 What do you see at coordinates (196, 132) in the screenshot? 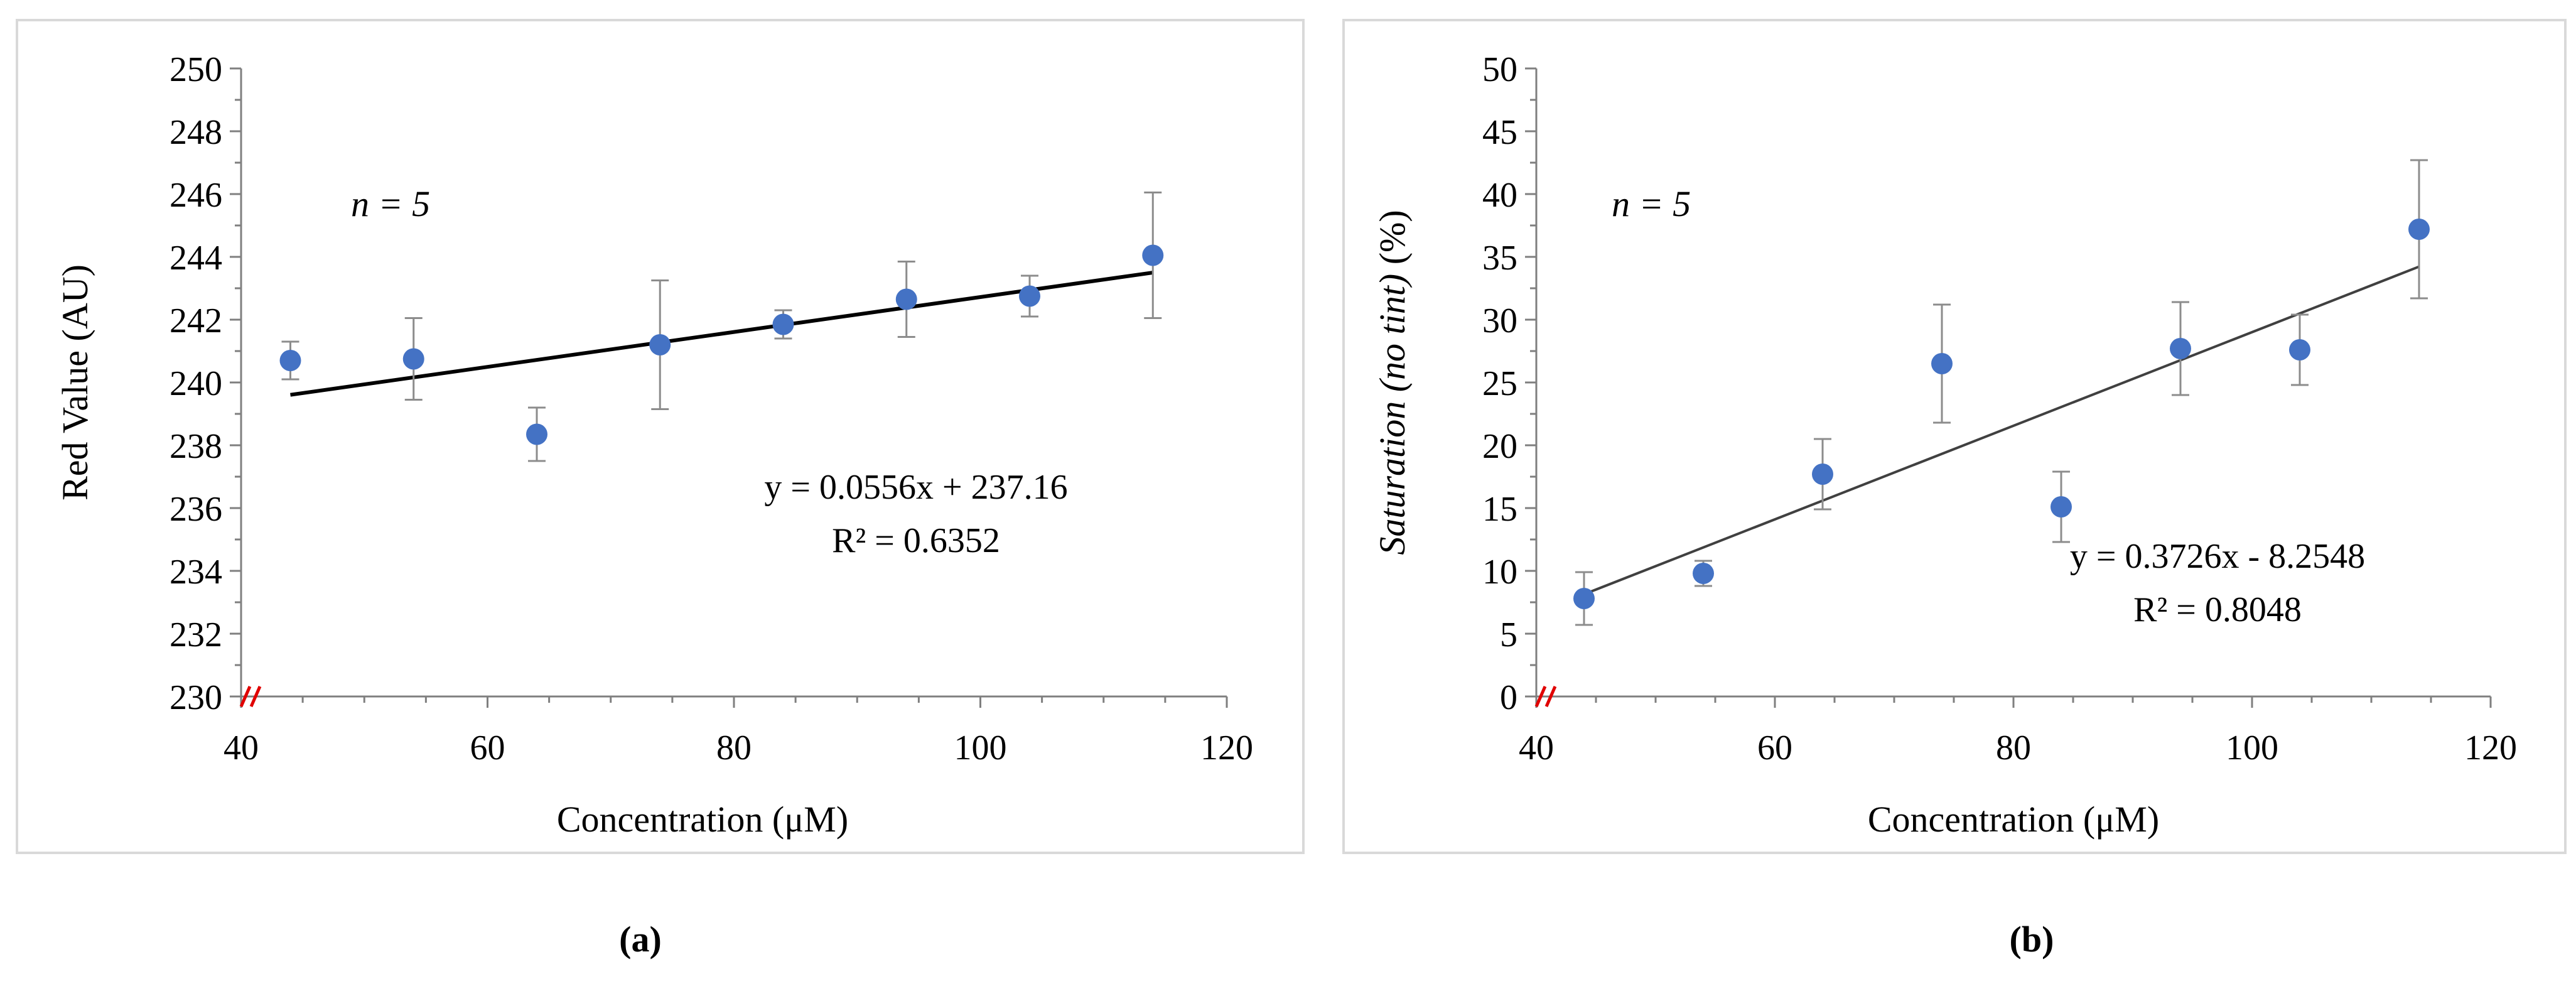
I see `chart-a-y-tick-label: 248` at bounding box center [196, 132].